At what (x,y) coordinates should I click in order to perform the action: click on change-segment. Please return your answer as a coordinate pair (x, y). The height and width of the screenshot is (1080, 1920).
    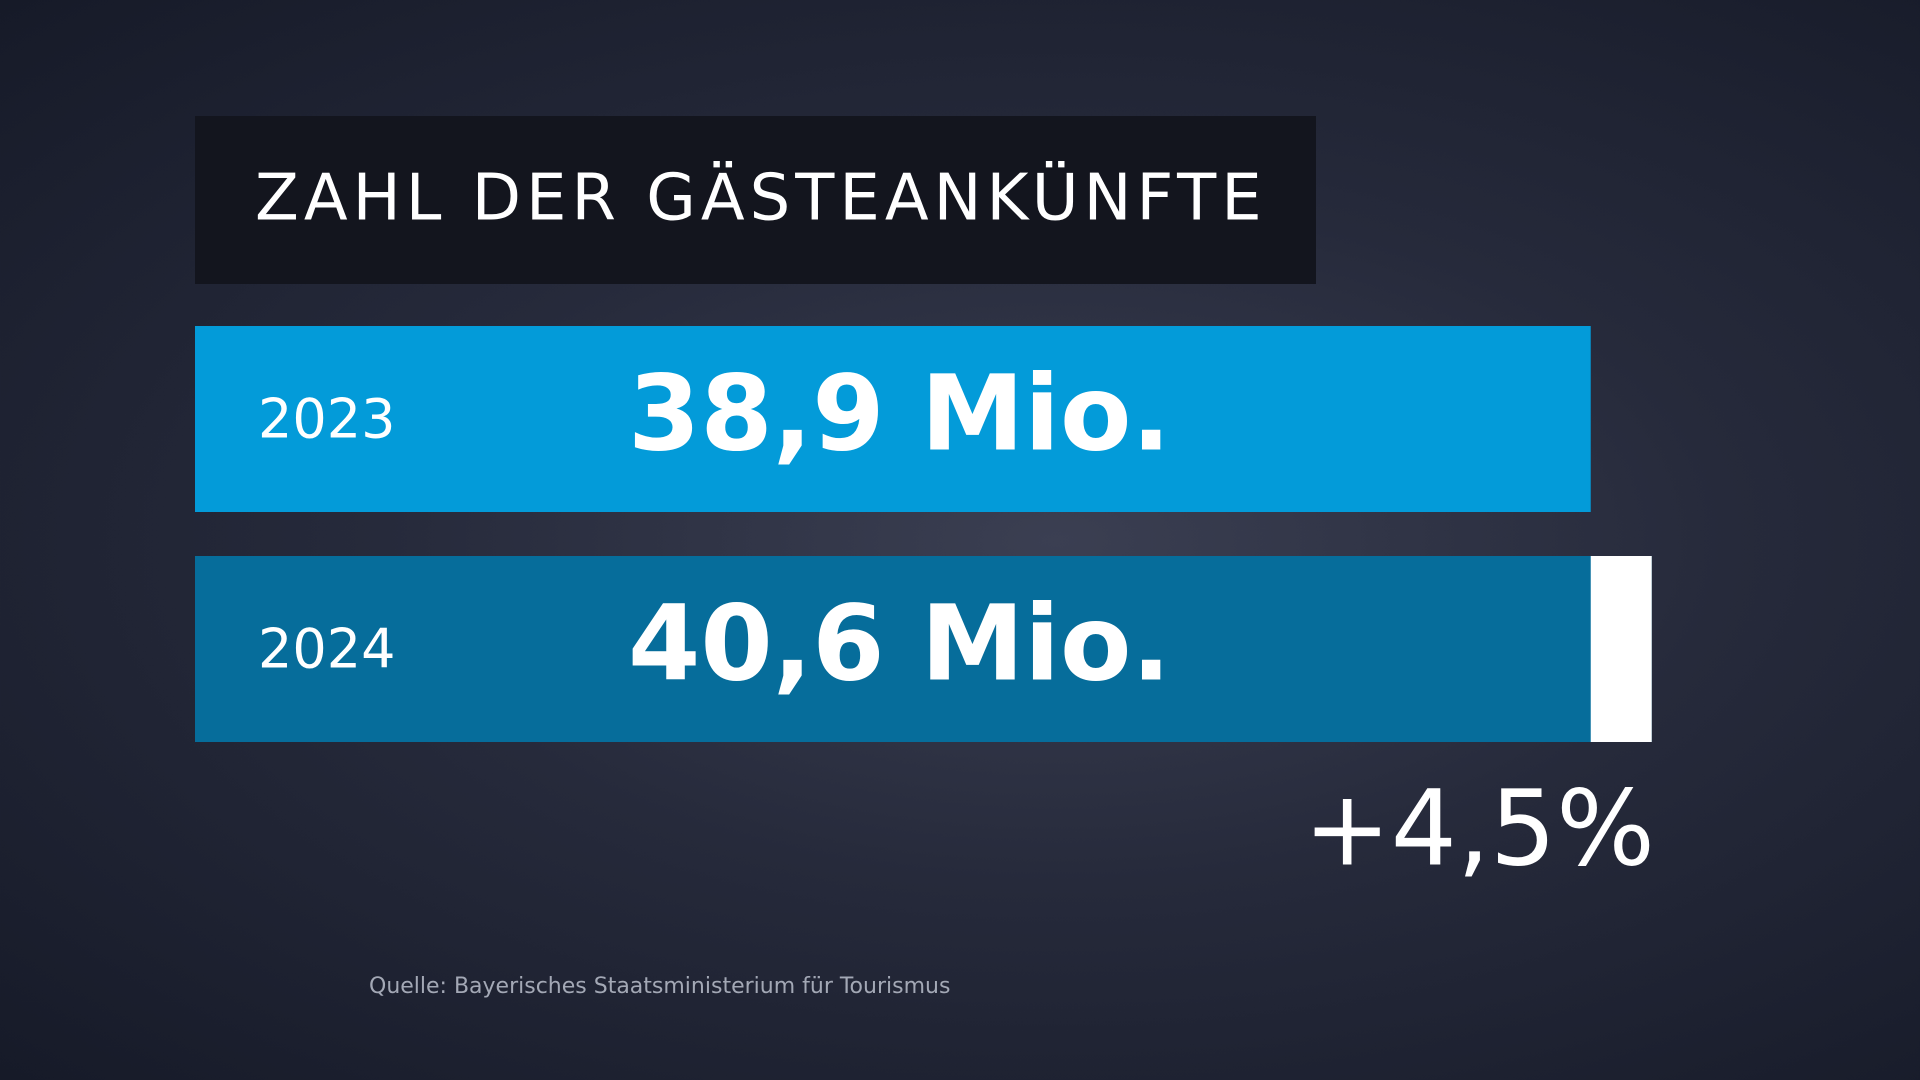
    Looking at the image, I should click on (1621, 649).